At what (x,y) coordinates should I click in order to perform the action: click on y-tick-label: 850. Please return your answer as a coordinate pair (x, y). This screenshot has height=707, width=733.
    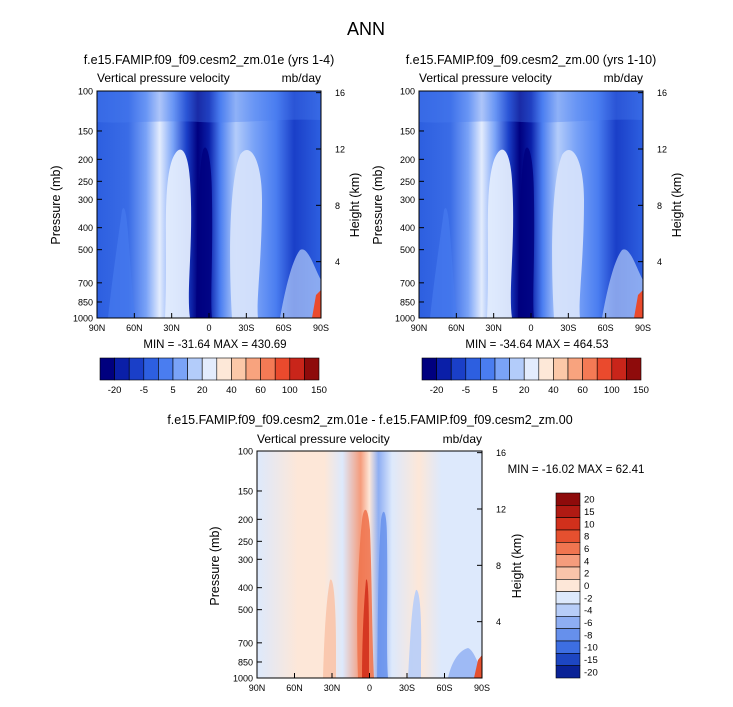
    Looking at the image, I should click on (245, 662).